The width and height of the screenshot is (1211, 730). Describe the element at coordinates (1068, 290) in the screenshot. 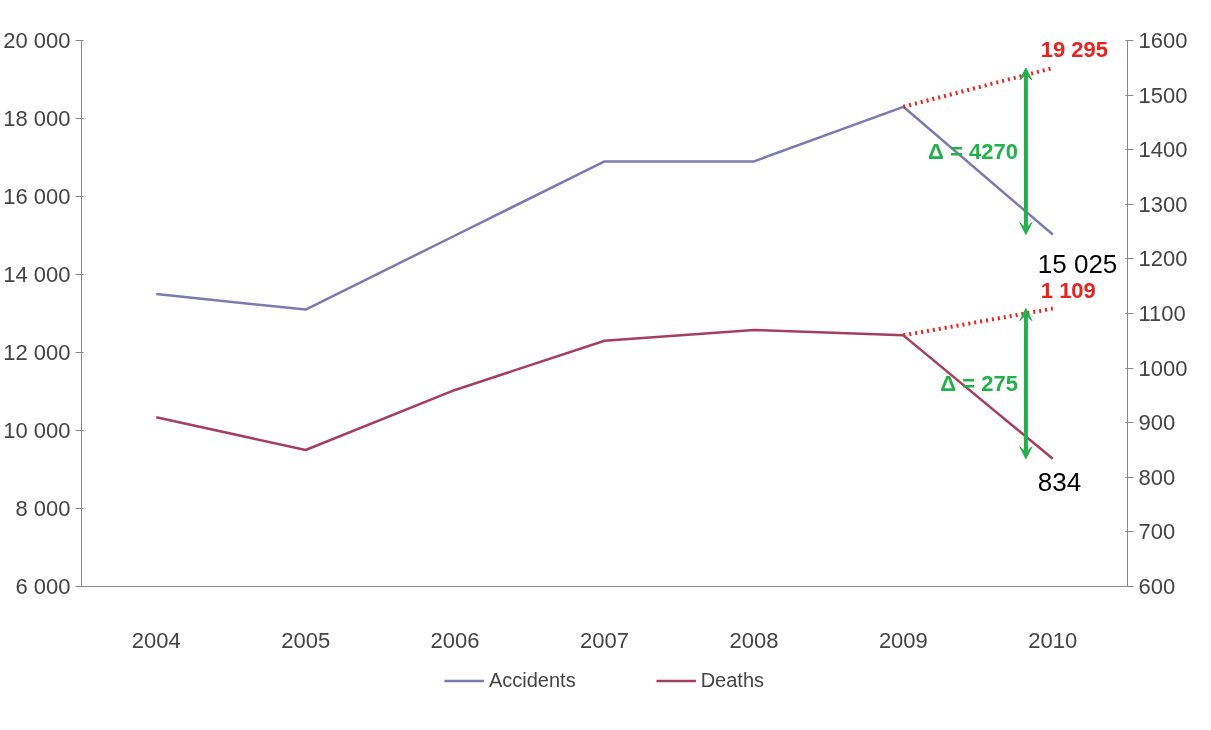

I see `data-label: 1 109` at that location.